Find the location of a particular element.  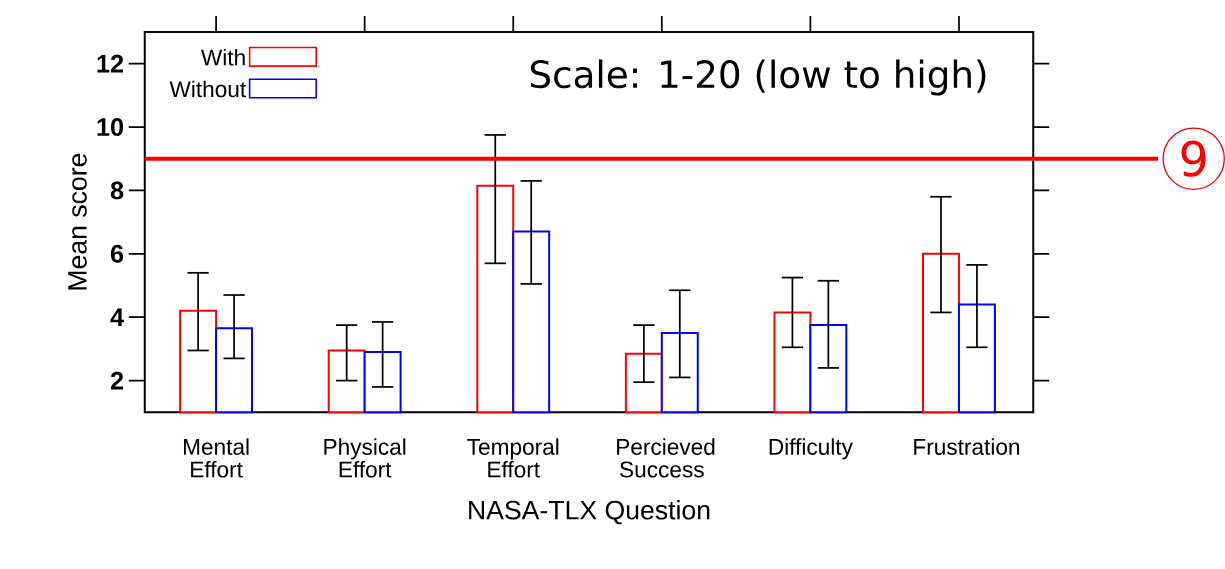

x-tick-label: Frustration is located at coordinates (967, 446).